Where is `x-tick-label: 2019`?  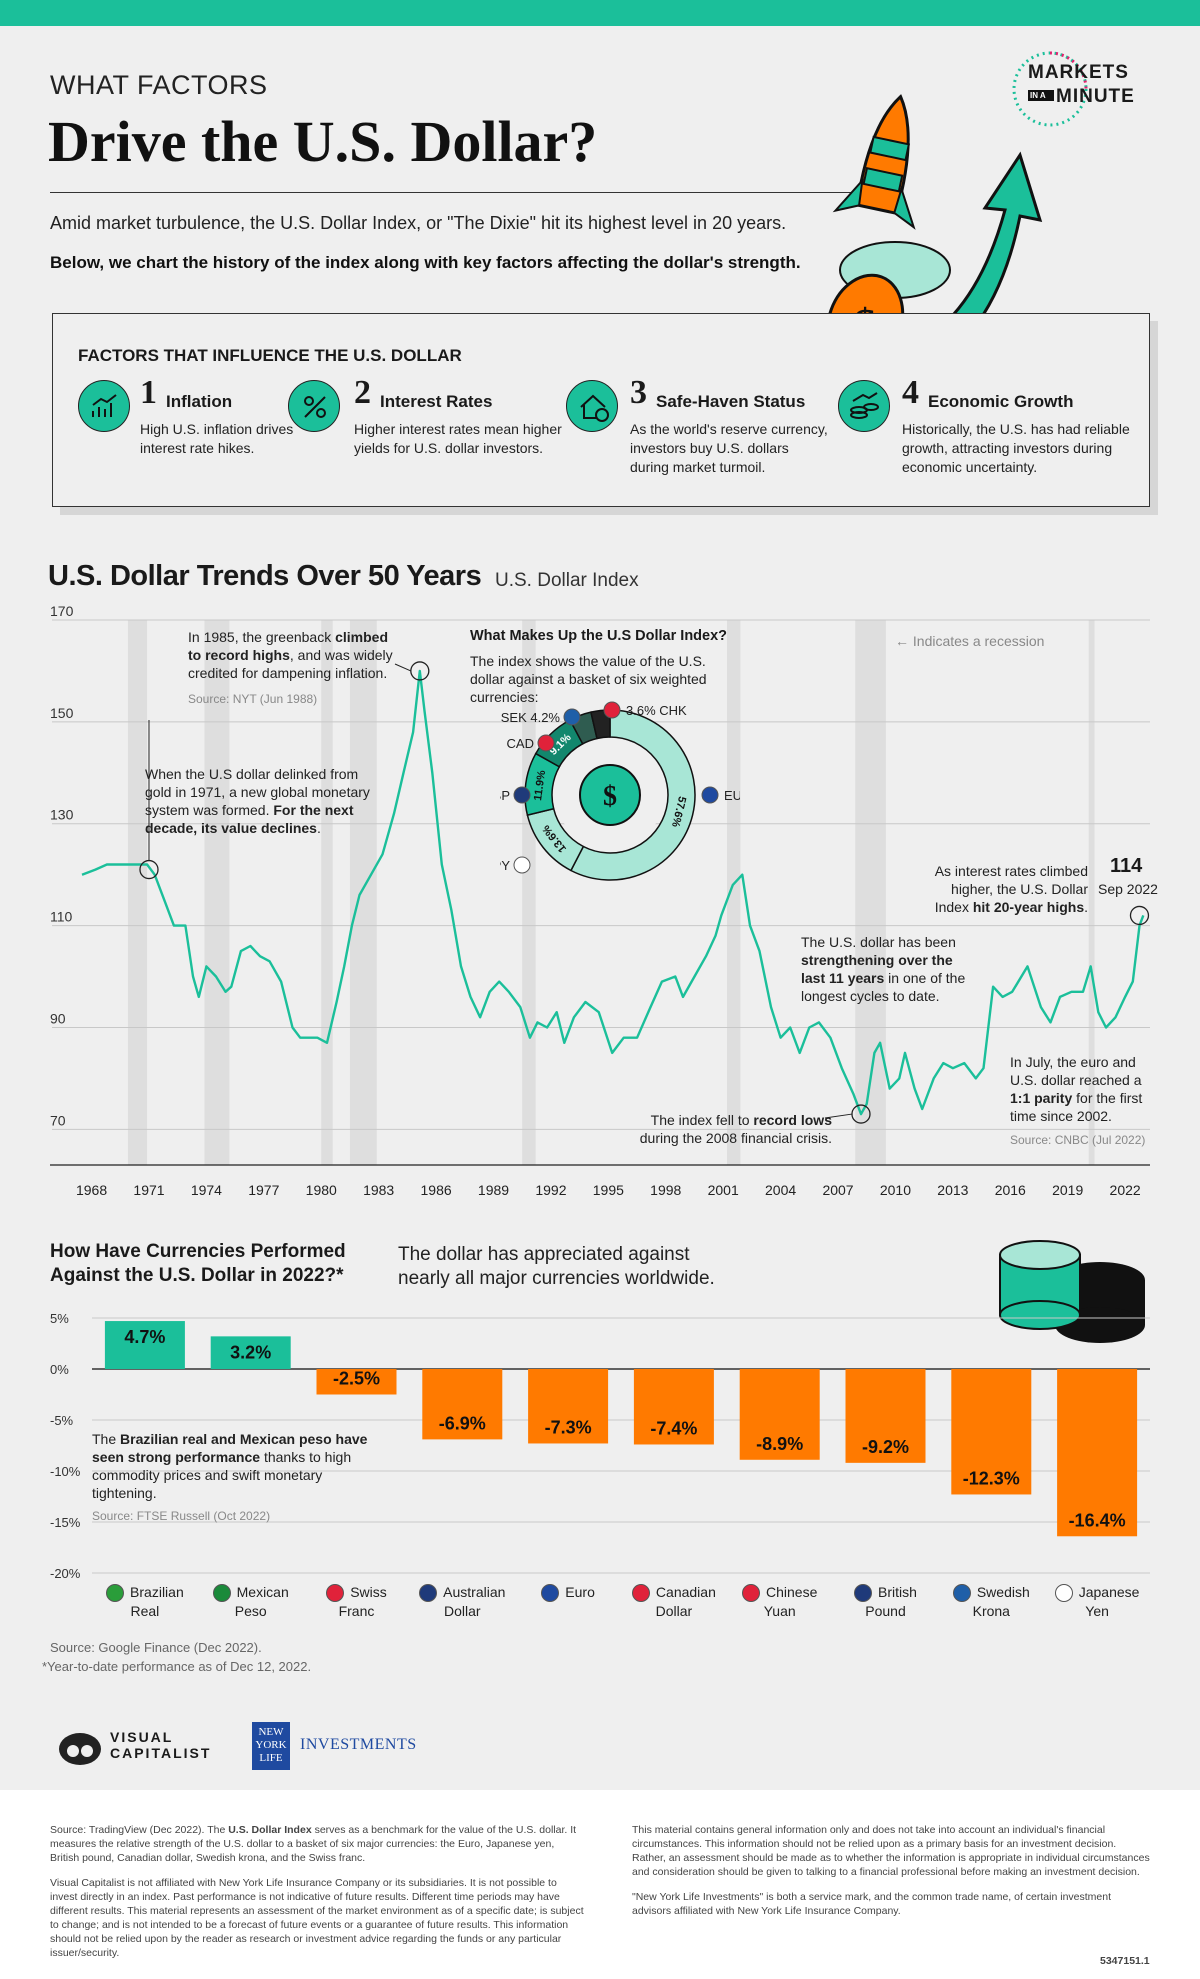
x-tick-label: 2019 is located at coordinates (1067, 1190).